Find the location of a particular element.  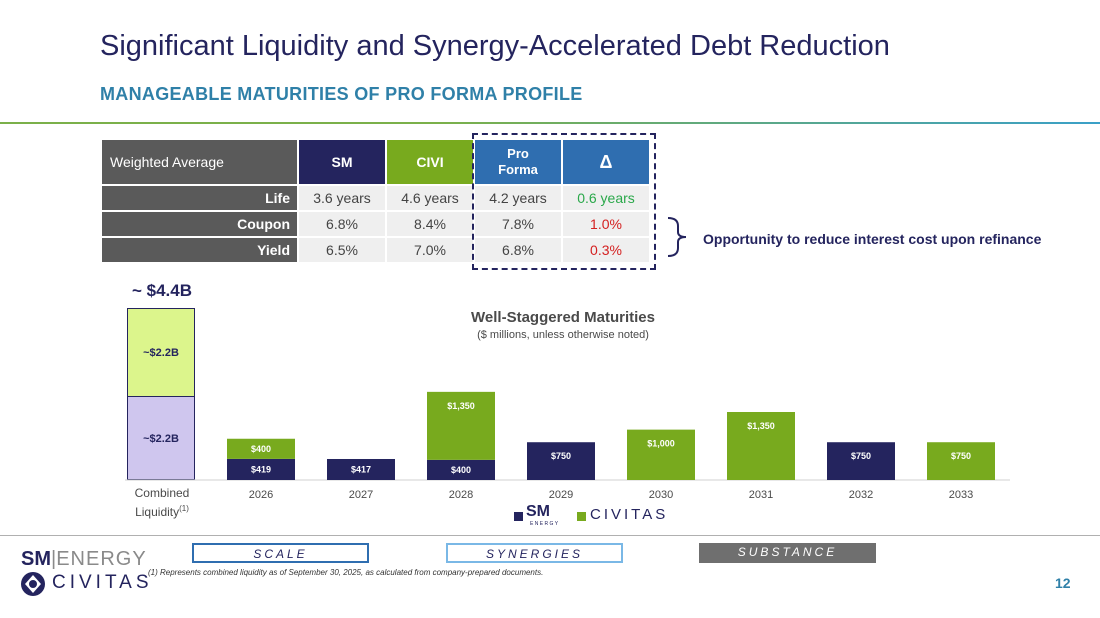

footer-divider is located at coordinates (550, 535).